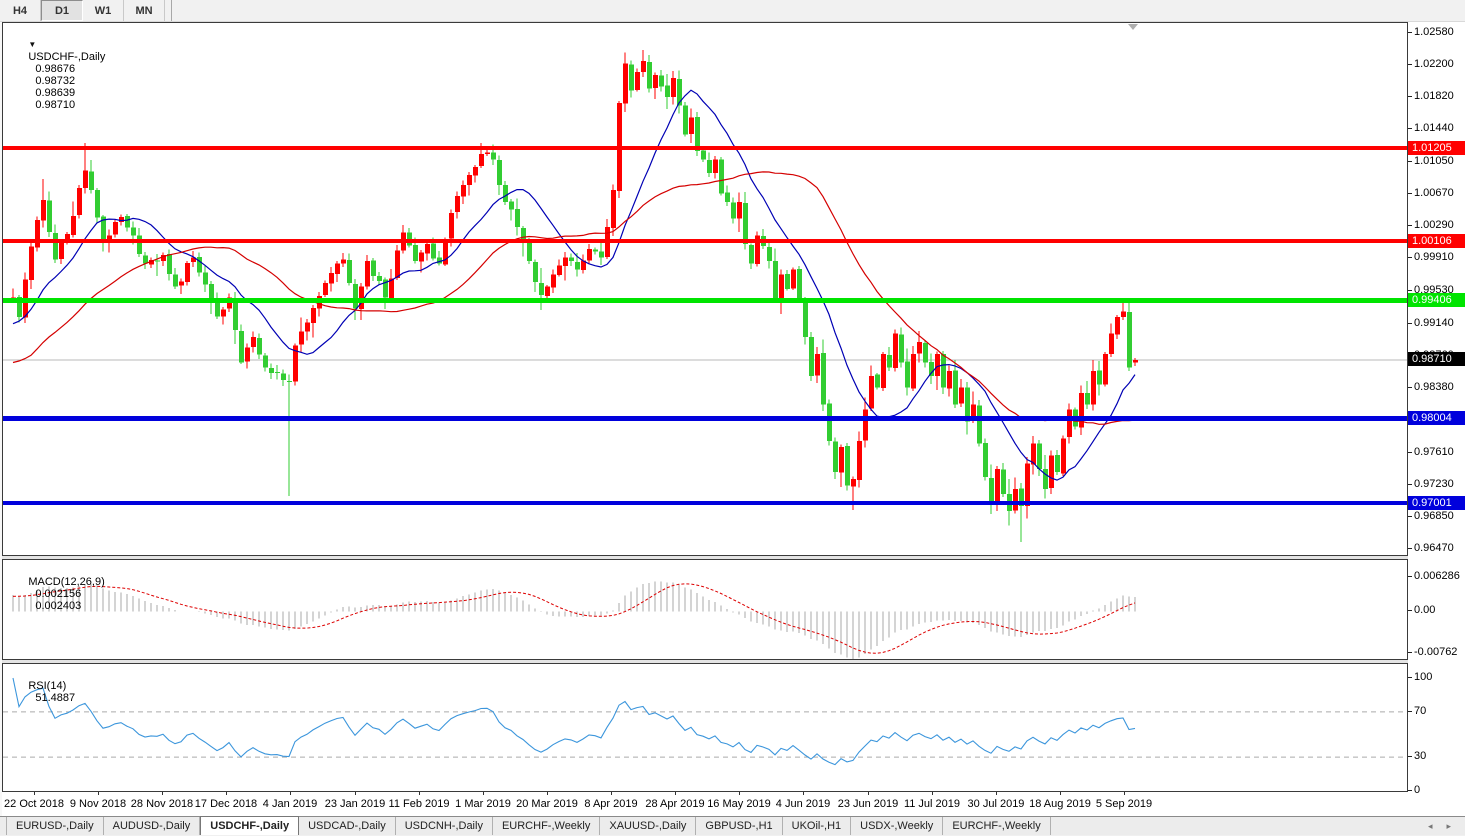 The width and height of the screenshot is (1465, 836). I want to click on level-line-1.00106, so click(705, 241).